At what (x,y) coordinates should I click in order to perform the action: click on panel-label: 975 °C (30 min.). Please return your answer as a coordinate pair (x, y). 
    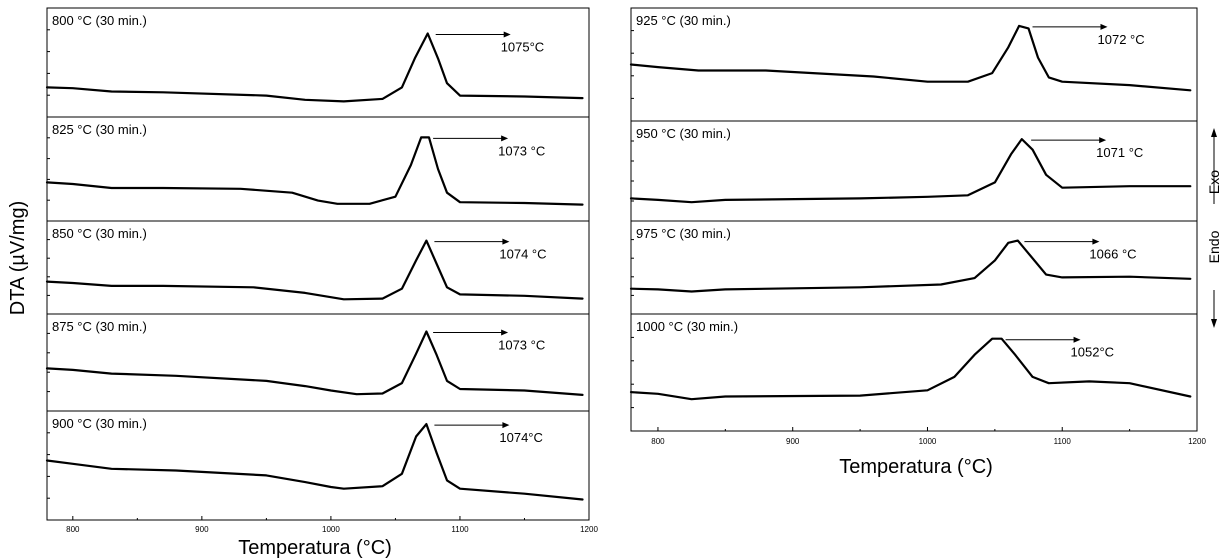
    Looking at the image, I should click on (683, 233).